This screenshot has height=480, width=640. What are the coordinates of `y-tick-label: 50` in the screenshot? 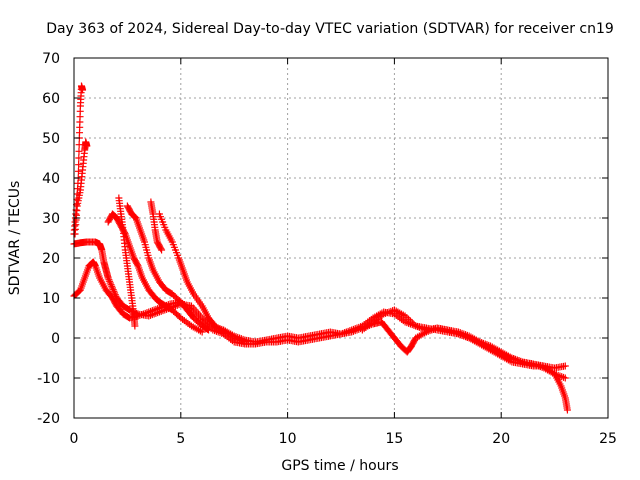 It's located at (51, 139).